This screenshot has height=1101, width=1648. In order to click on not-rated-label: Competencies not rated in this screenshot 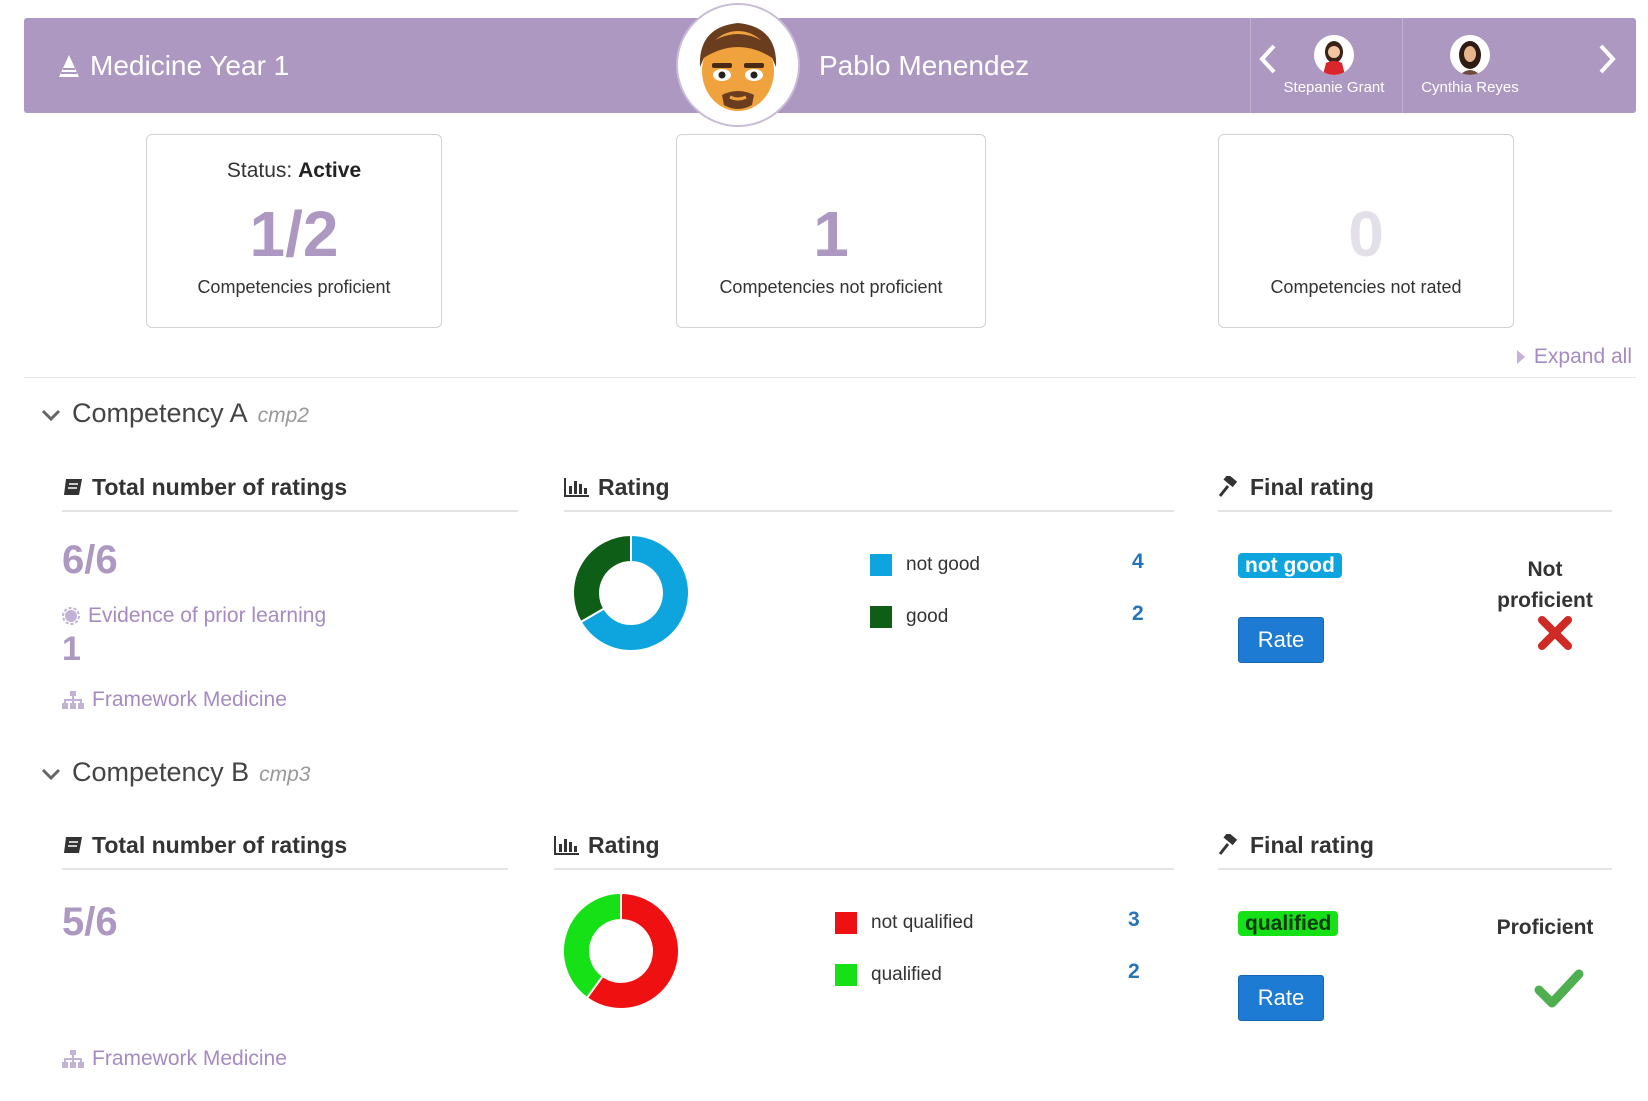, I will do `click(1366, 287)`.